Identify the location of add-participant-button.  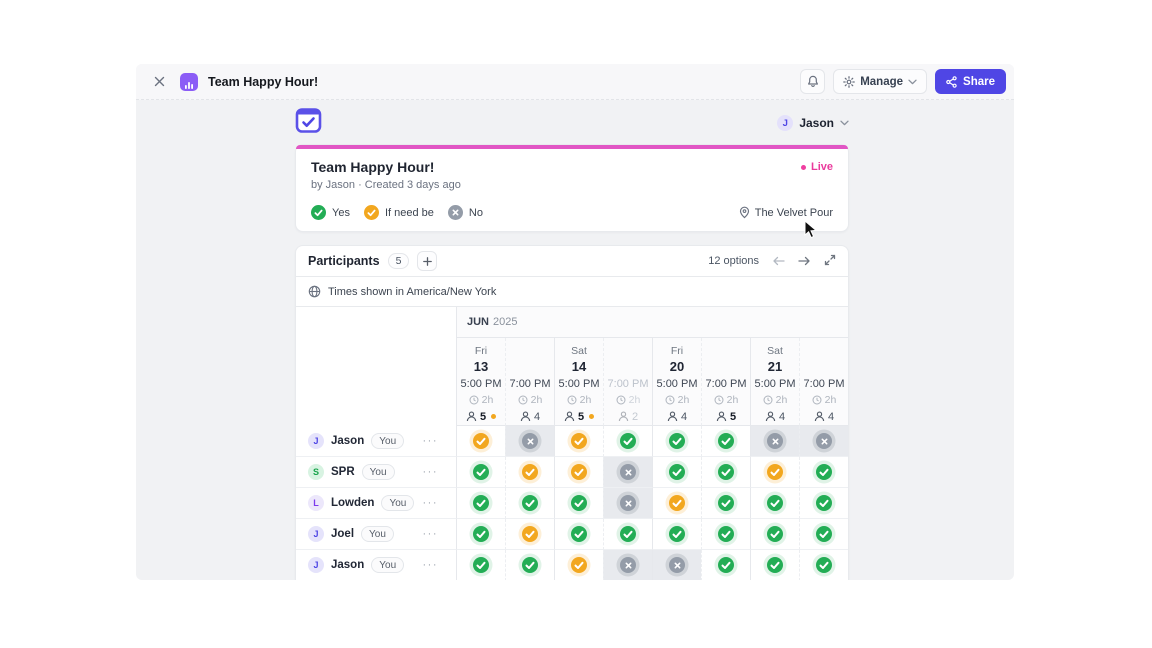
(427, 261).